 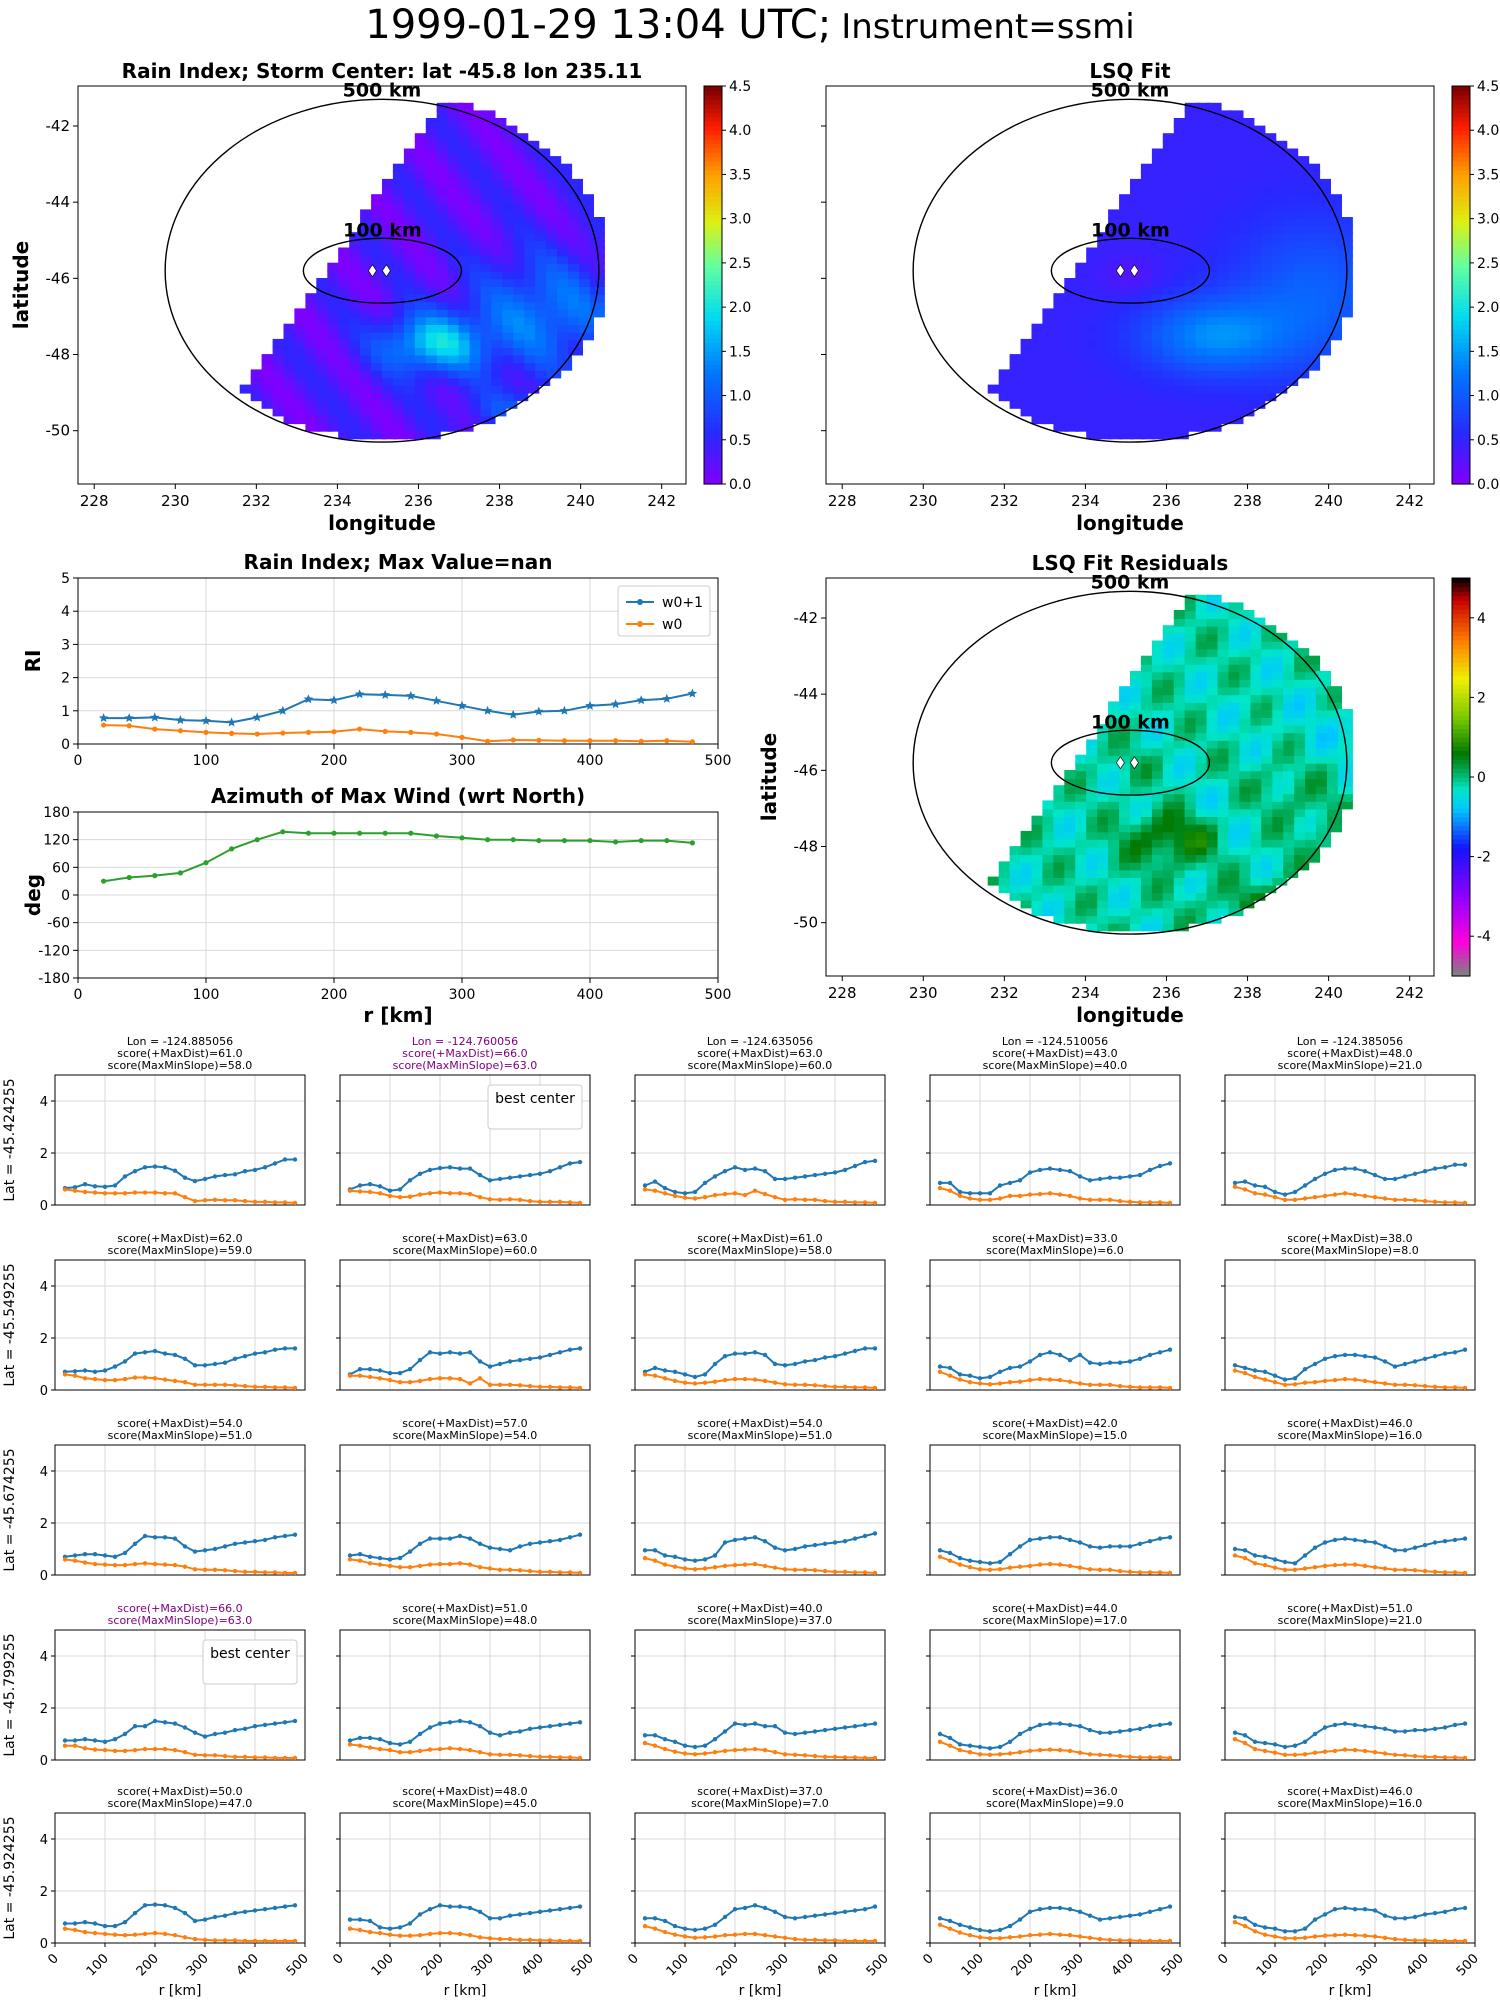 What do you see at coordinates (1350, 1748) in the screenshot?
I see `series-line-w0` at bounding box center [1350, 1748].